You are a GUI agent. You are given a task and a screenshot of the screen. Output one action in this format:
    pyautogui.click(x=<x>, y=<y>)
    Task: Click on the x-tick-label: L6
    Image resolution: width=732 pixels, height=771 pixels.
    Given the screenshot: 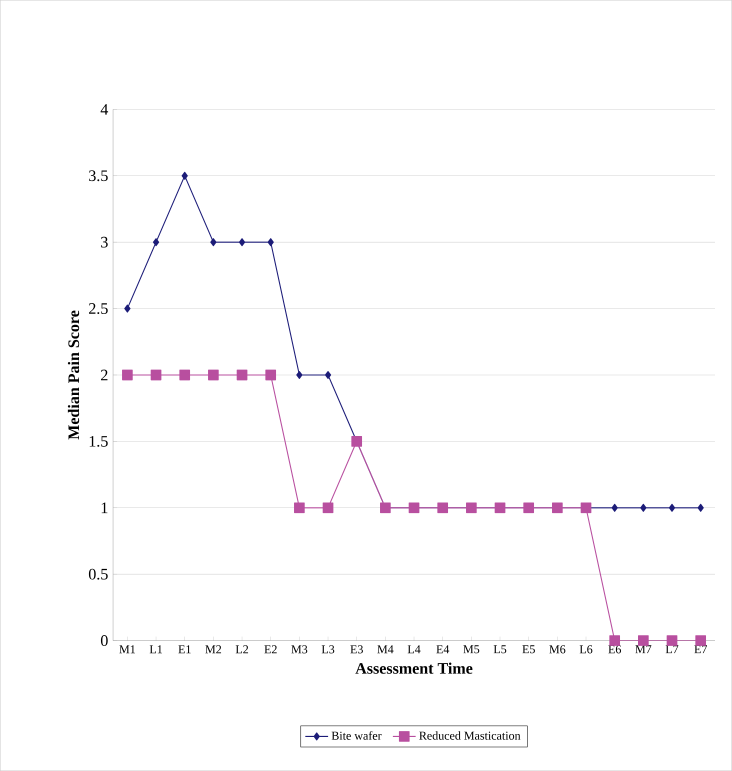 What is the action you would take?
    pyautogui.click(x=586, y=649)
    